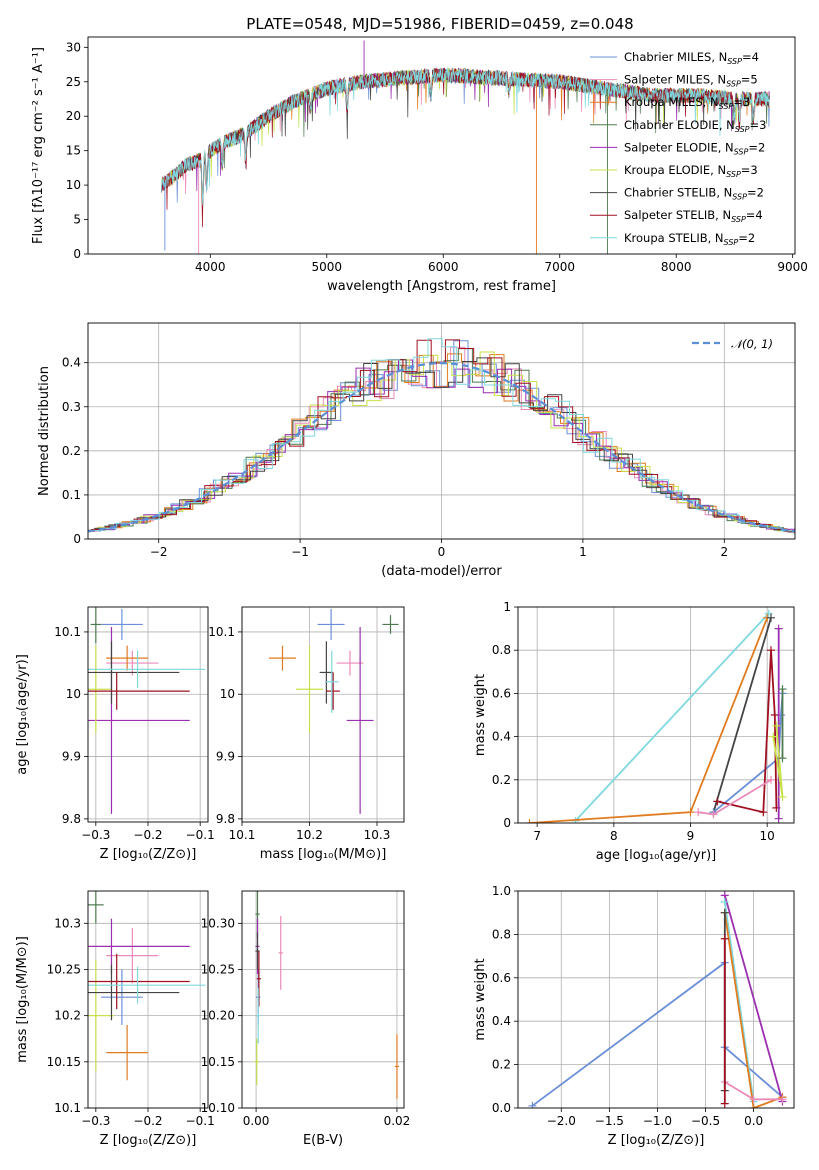  I want to click on age_vs_mass-frame, so click(323, 714).